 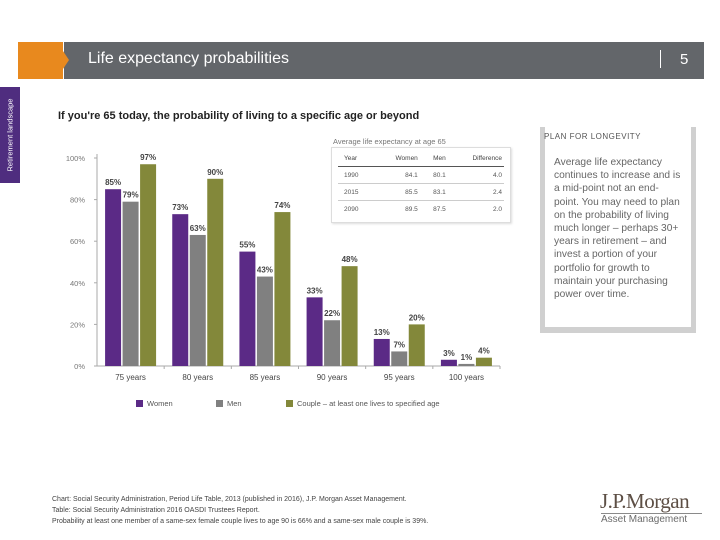 What do you see at coordinates (265, 377) in the screenshot?
I see `x-tick-label: 85 years` at bounding box center [265, 377].